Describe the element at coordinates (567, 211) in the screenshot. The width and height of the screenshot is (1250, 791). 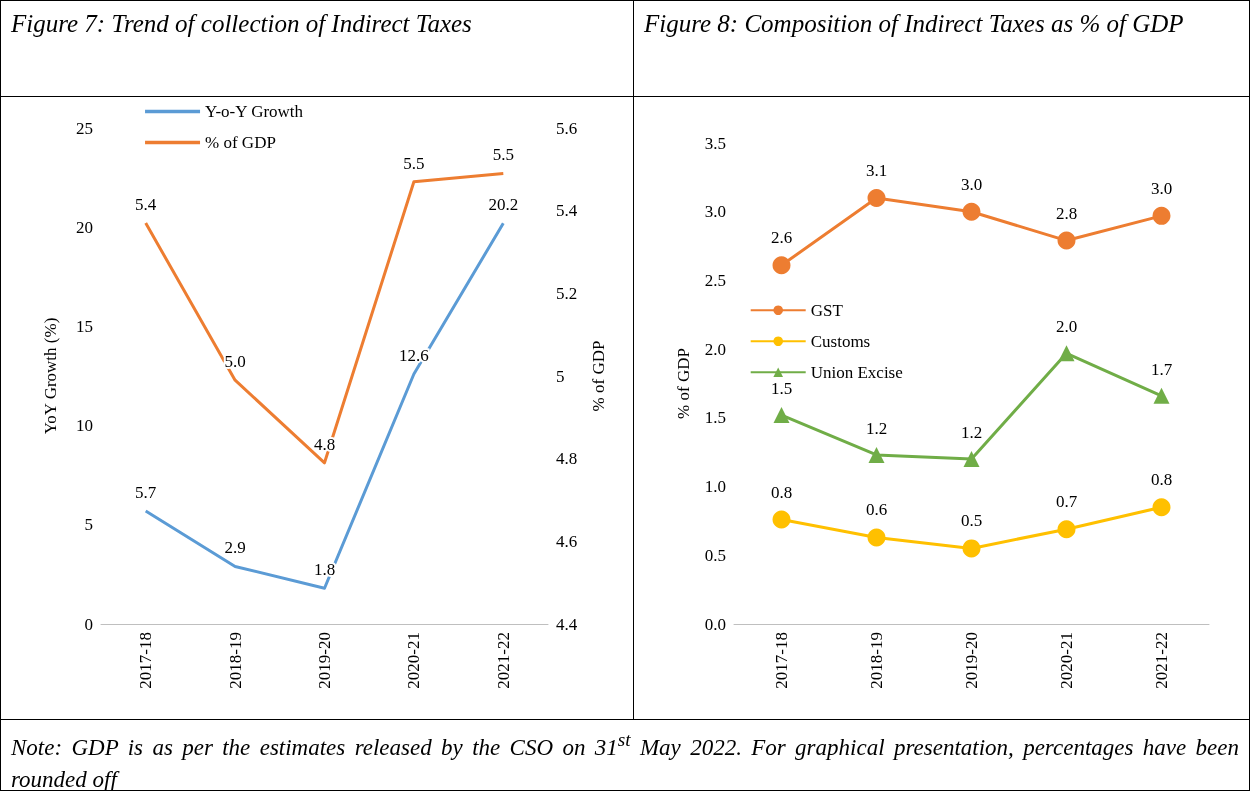
I see `y2-tick-label: 5.4` at that location.